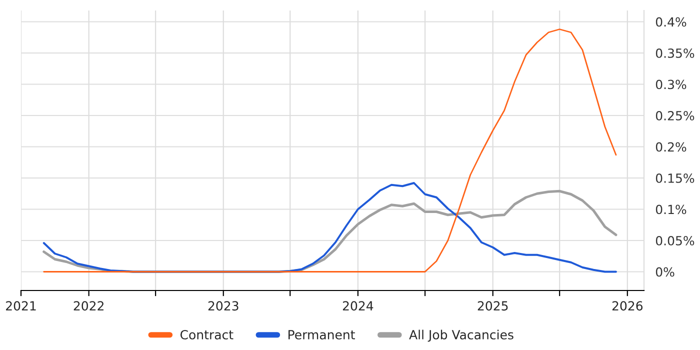 This screenshot has width=700, height=350. Describe the element at coordinates (665, 272) in the screenshot. I see `y-tick-label: 0%` at that location.